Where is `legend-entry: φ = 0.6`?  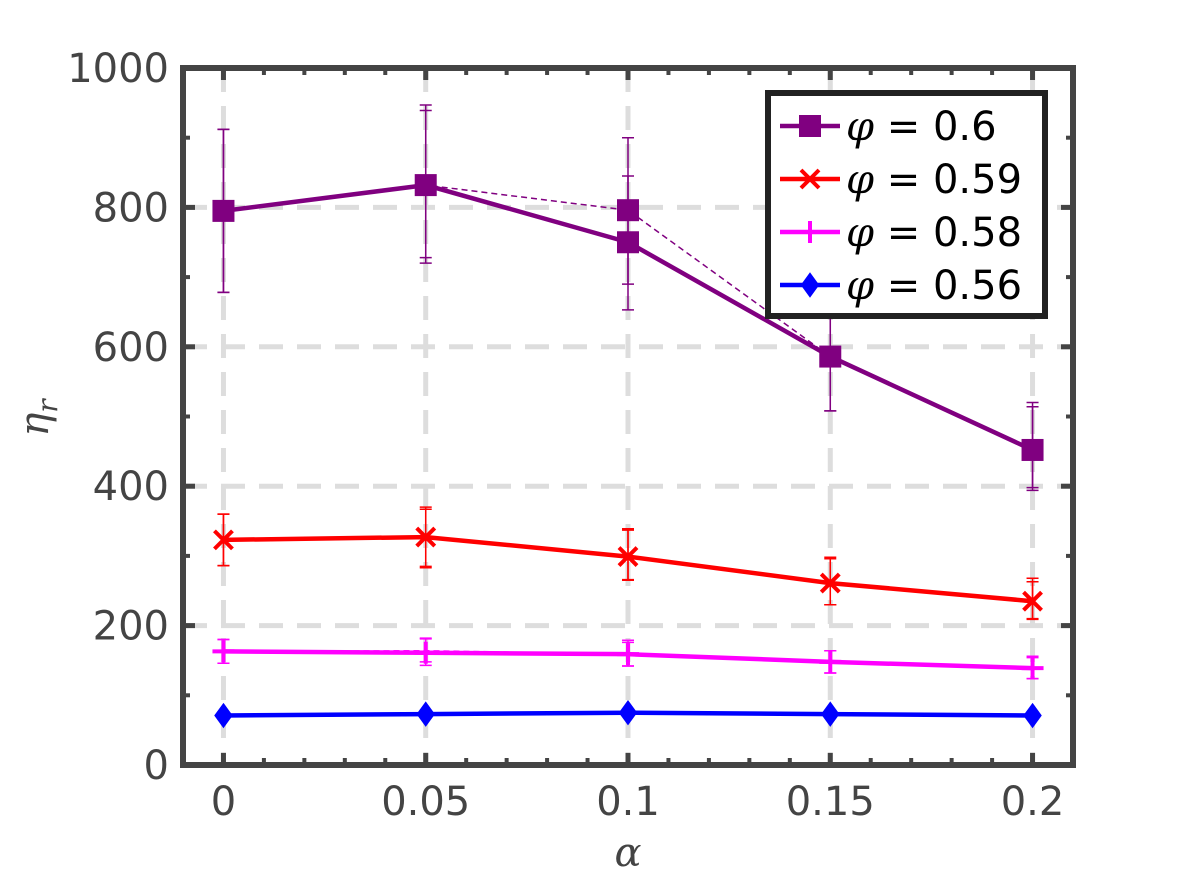
legend-entry: φ = 0.6 is located at coordinates (888, 127).